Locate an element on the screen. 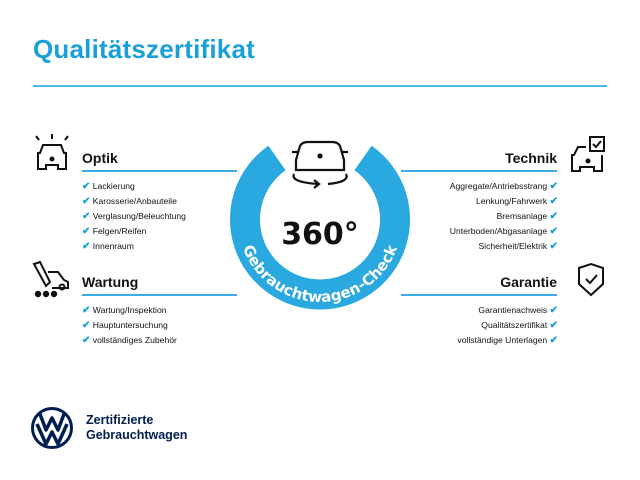 This screenshot has height=480, width=640. wartung-divider is located at coordinates (159, 295).